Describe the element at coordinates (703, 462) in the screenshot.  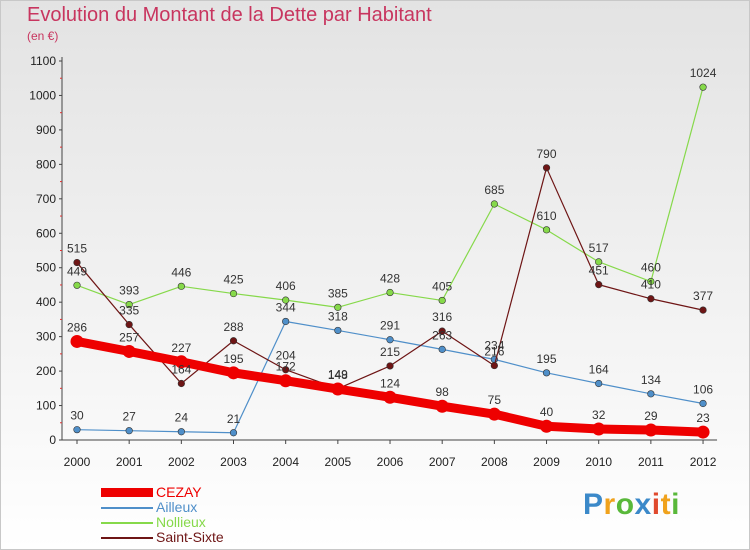
I see `x-tick-label: 2012` at that location.